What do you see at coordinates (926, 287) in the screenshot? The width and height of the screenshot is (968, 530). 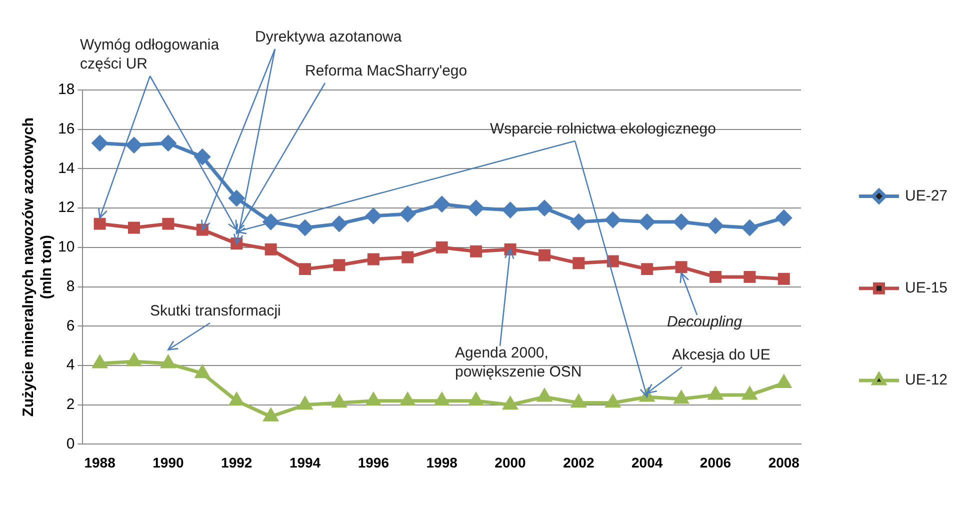 I see `legend-label: UE-15` at bounding box center [926, 287].